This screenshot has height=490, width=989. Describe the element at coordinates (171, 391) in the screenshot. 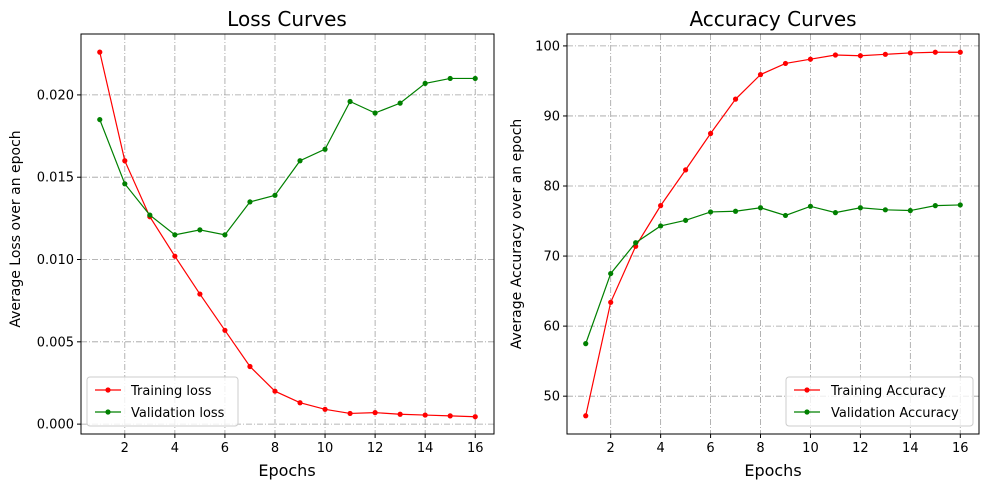

I see `legend-training-loss-label: Training loss` at that location.